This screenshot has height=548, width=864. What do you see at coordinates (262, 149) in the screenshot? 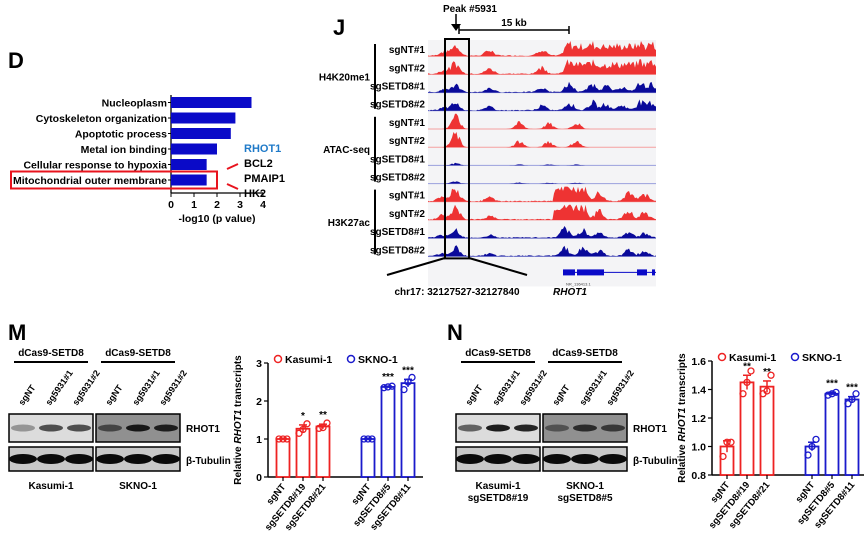
I see `gene-label: RHOT1` at bounding box center [262, 149].